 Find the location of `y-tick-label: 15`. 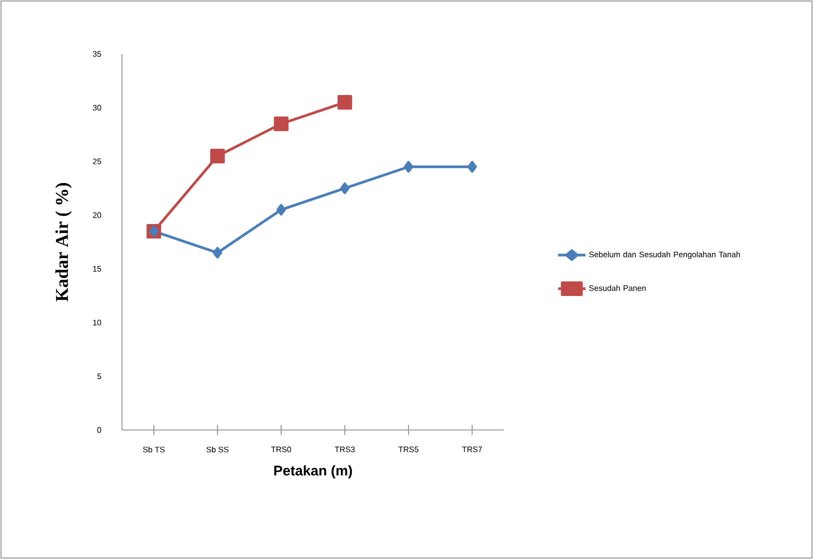

y-tick-label: 15 is located at coordinates (97, 269).